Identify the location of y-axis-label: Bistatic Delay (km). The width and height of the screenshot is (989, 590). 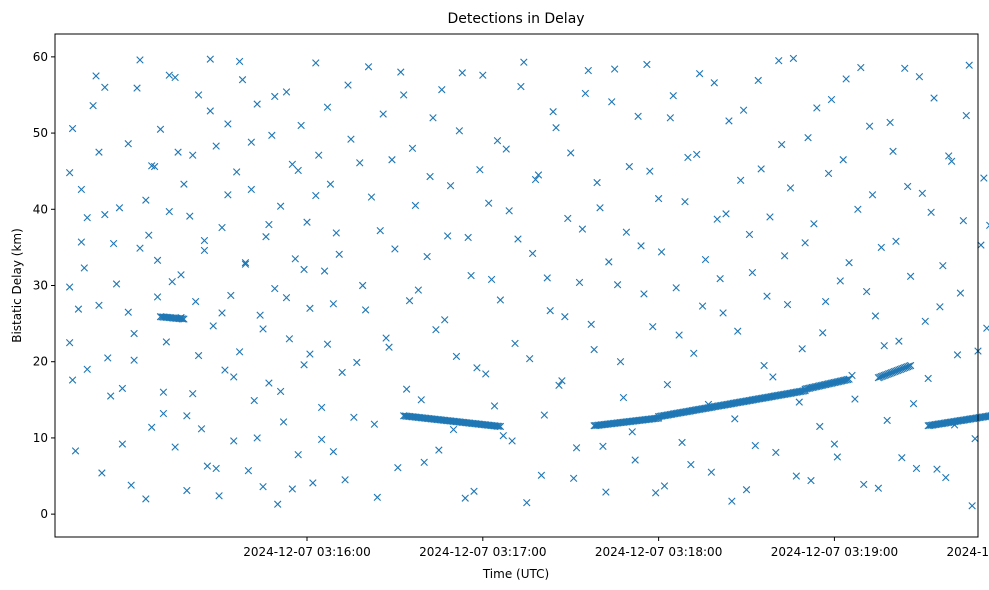
(17, 285).